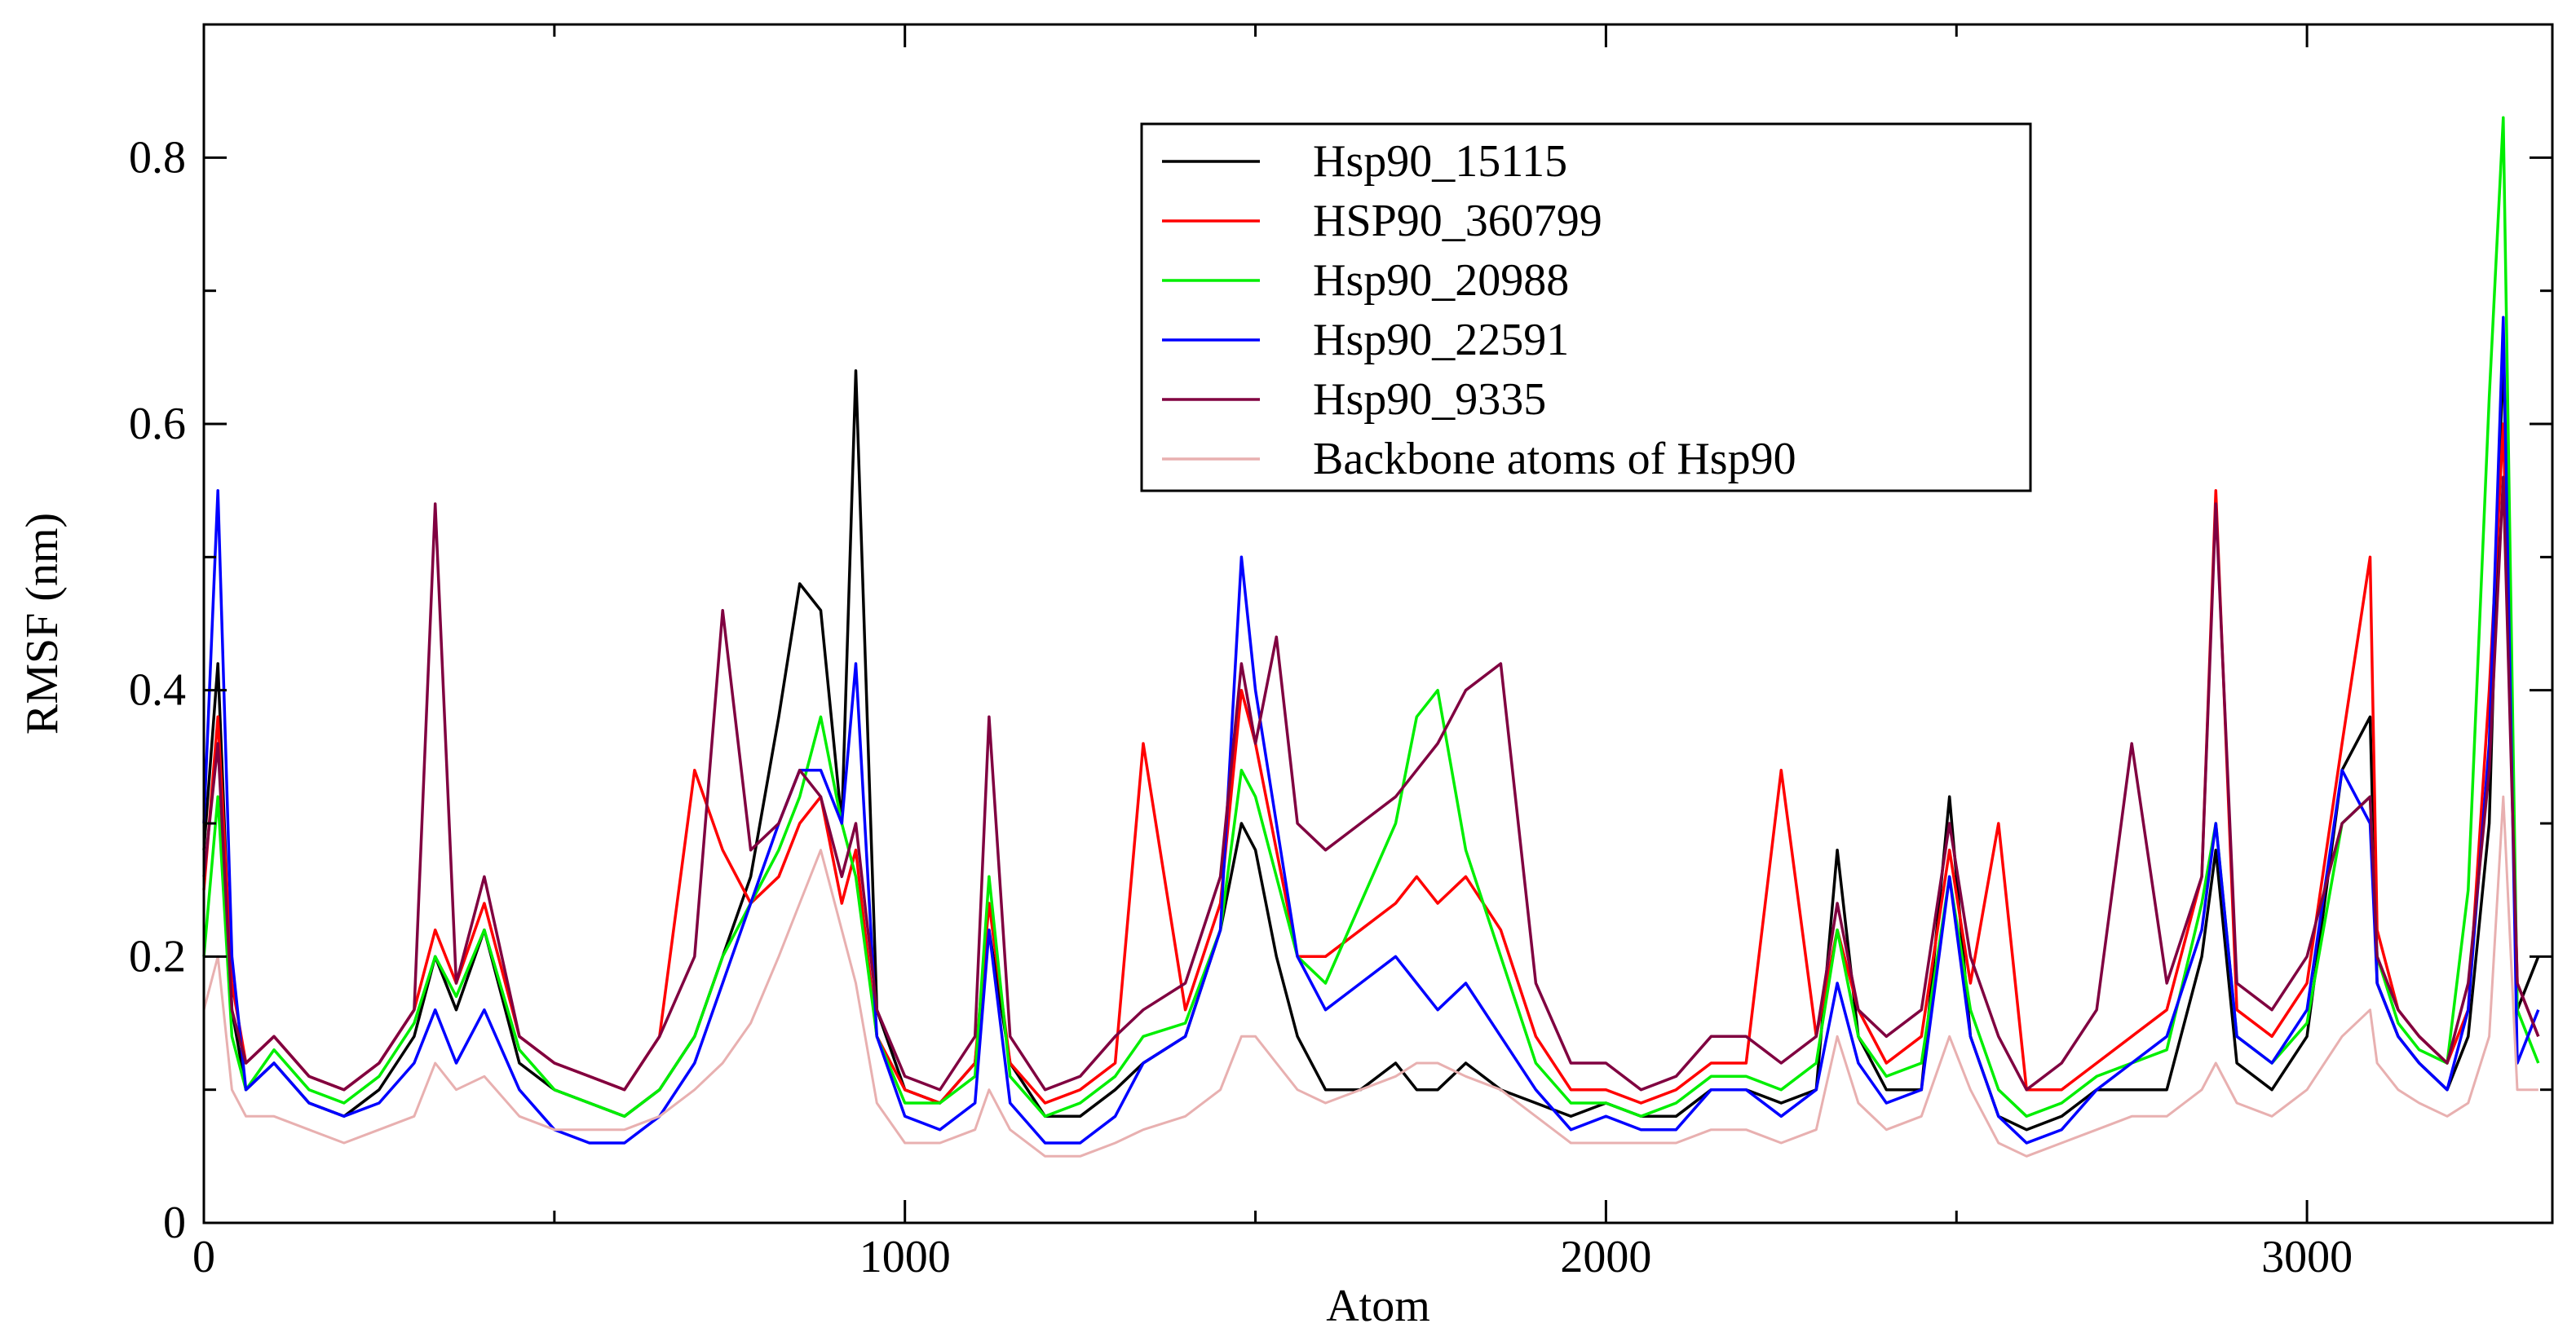 The width and height of the screenshot is (2576, 1337). I want to click on legend-label: Hsp90_15115, so click(1440, 161).